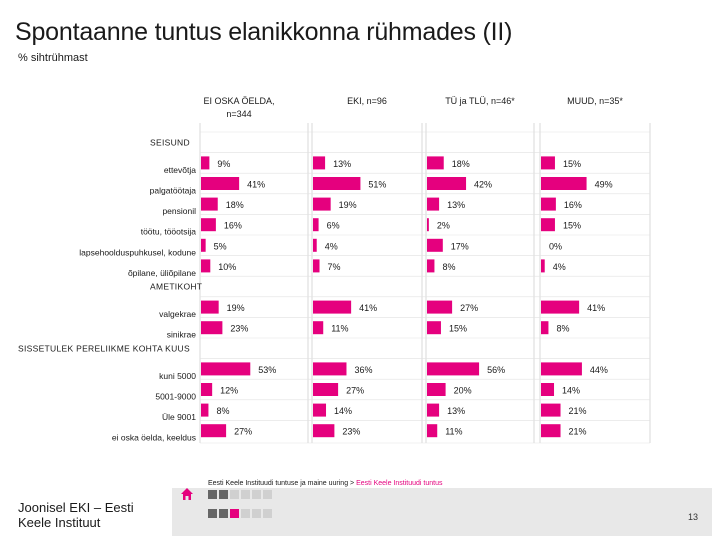 The image size is (720, 540). What do you see at coordinates (104, 348) in the screenshot?
I see `section-header: SISSETULEK PERELIIKME KOHTA KUUS` at bounding box center [104, 348].